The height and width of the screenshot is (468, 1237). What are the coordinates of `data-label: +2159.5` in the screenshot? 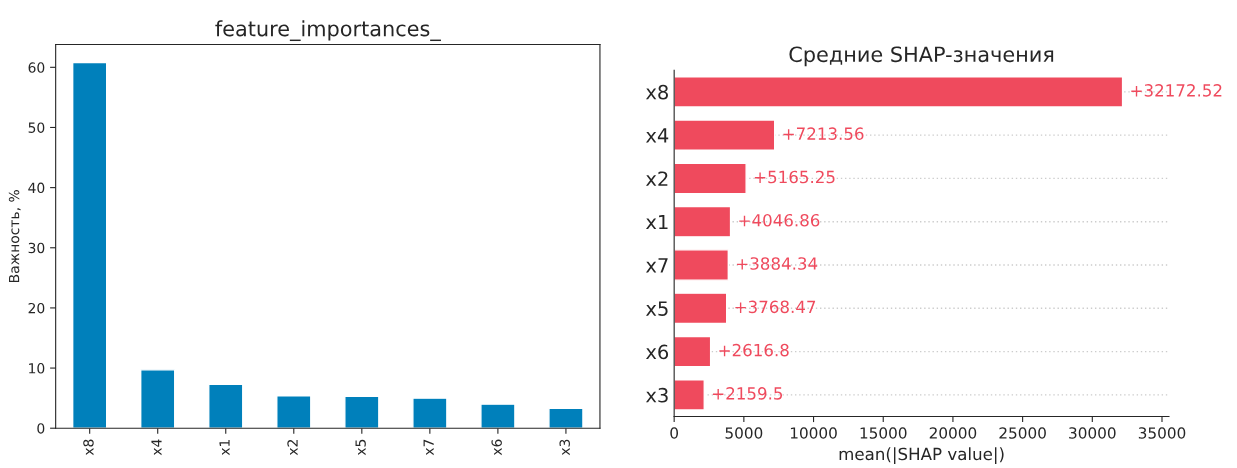 It's located at (747, 393).